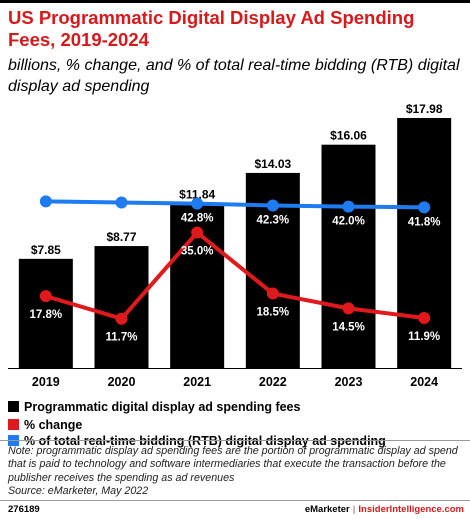  What do you see at coordinates (197, 203) in the screenshot?
I see `rtb-point-2021` at bounding box center [197, 203].